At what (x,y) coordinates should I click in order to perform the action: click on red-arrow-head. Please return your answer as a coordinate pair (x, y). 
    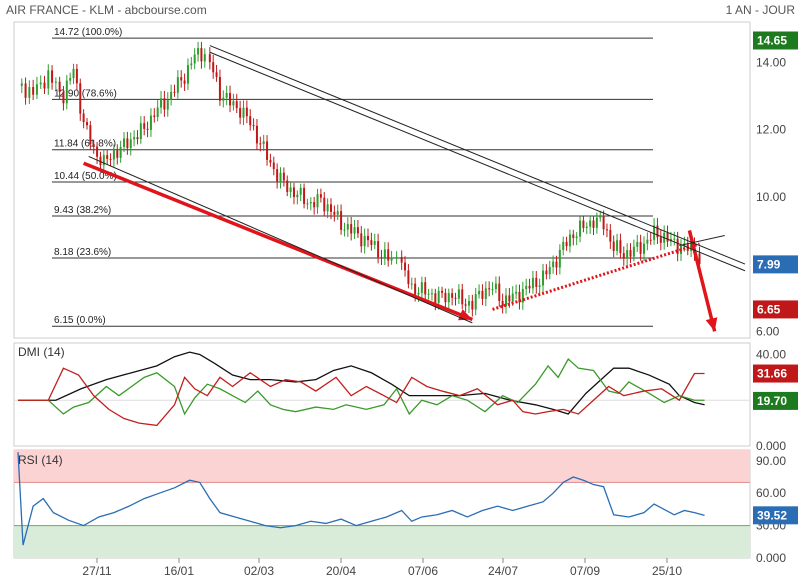
    Looking at the image, I should click on (465, 315).